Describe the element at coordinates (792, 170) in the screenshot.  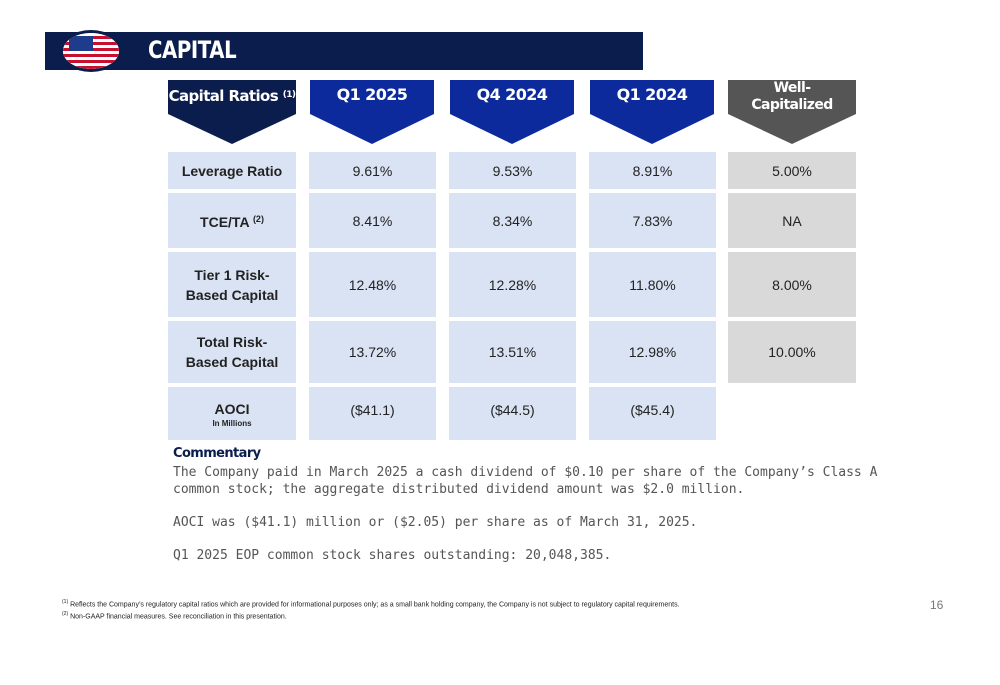
I see `cell-leverage-well: 5.00%` at that location.